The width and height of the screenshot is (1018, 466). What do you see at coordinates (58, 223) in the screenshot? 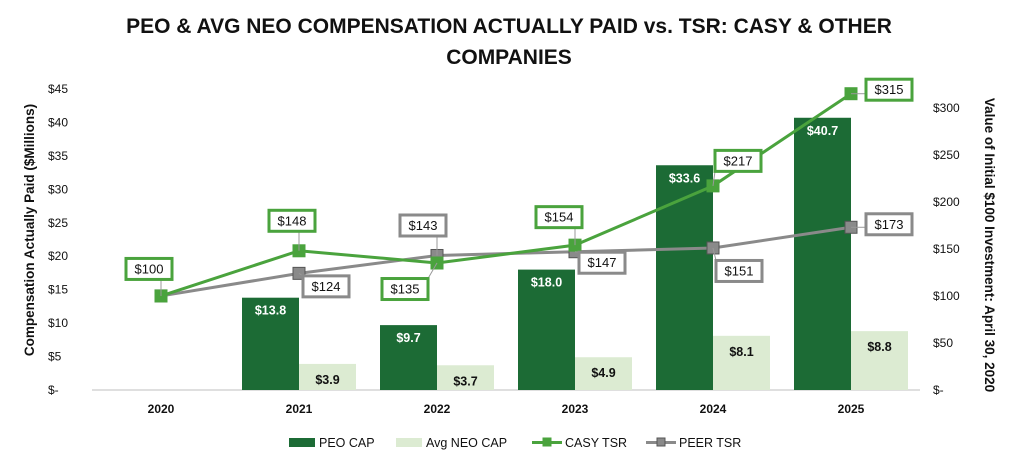
I see `y-left-tick-label: $25` at bounding box center [58, 223].